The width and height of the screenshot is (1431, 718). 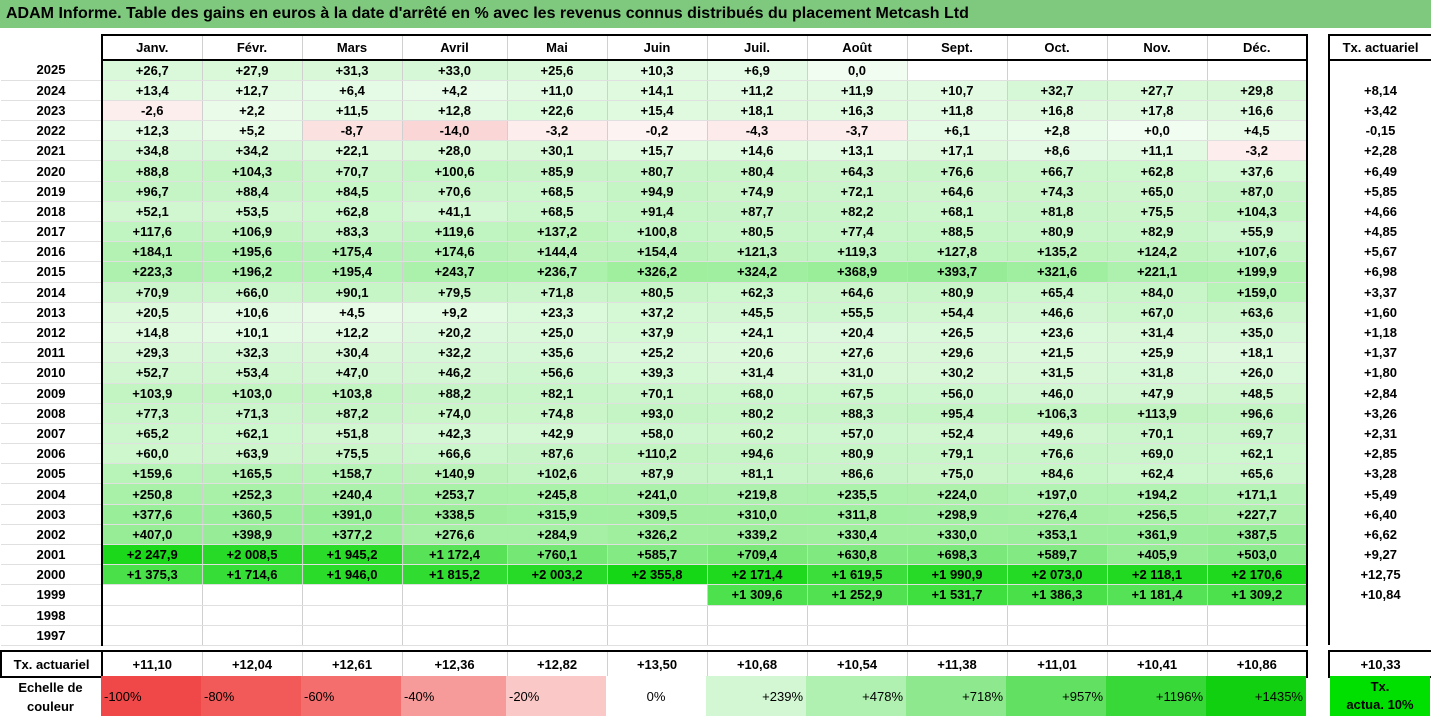 What do you see at coordinates (1379, 595) in the screenshot?
I see `tx-cell: +10,84` at bounding box center [1379, 595].